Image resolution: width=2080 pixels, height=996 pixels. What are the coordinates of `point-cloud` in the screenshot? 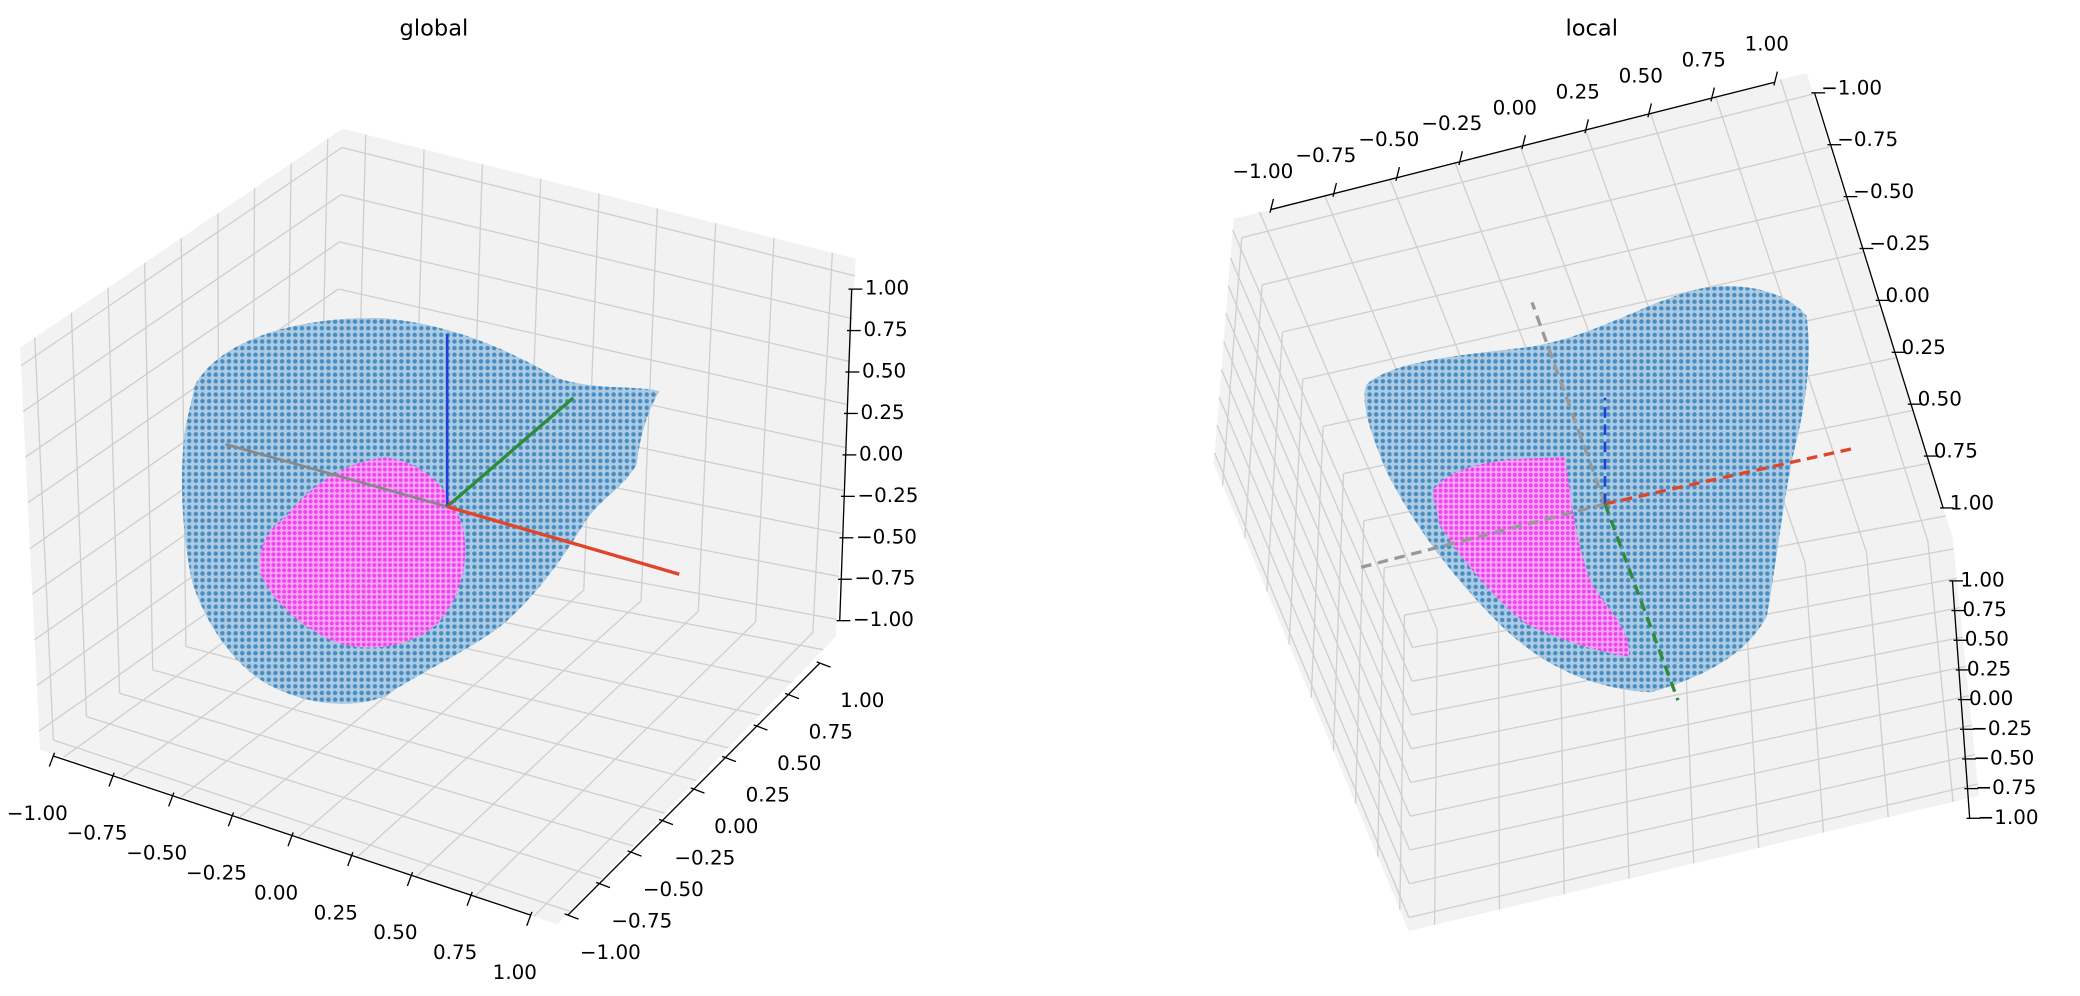 It's located at (1586, 489).